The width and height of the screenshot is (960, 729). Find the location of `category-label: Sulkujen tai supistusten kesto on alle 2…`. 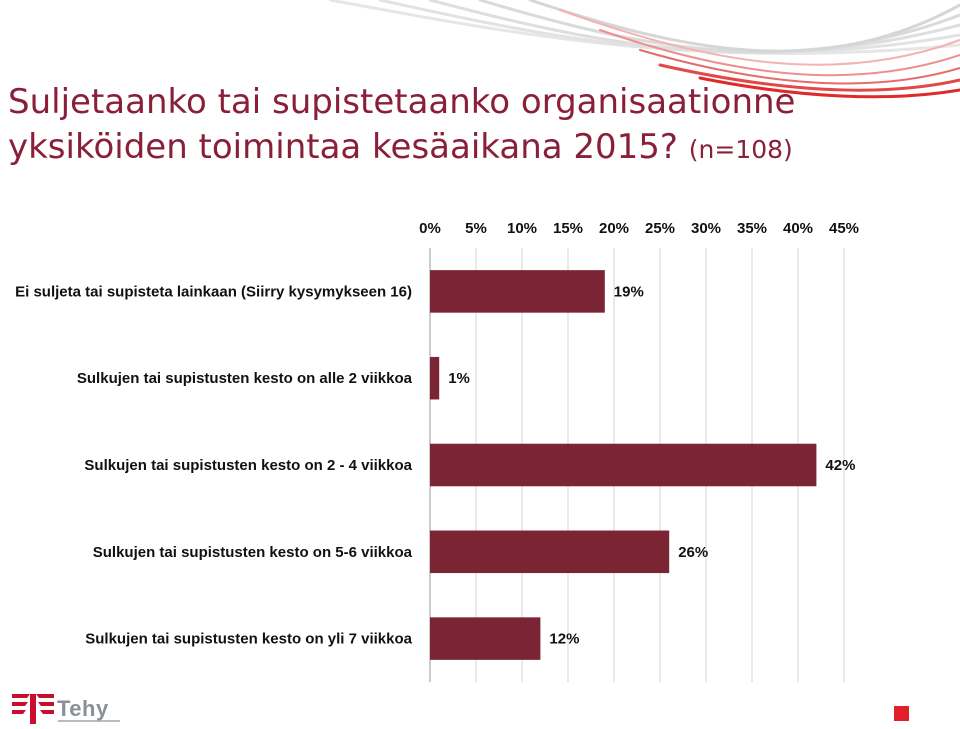

category-label: Sulkujen tai supistusten kesto on alle 2… is located at coordinates (245, 378).